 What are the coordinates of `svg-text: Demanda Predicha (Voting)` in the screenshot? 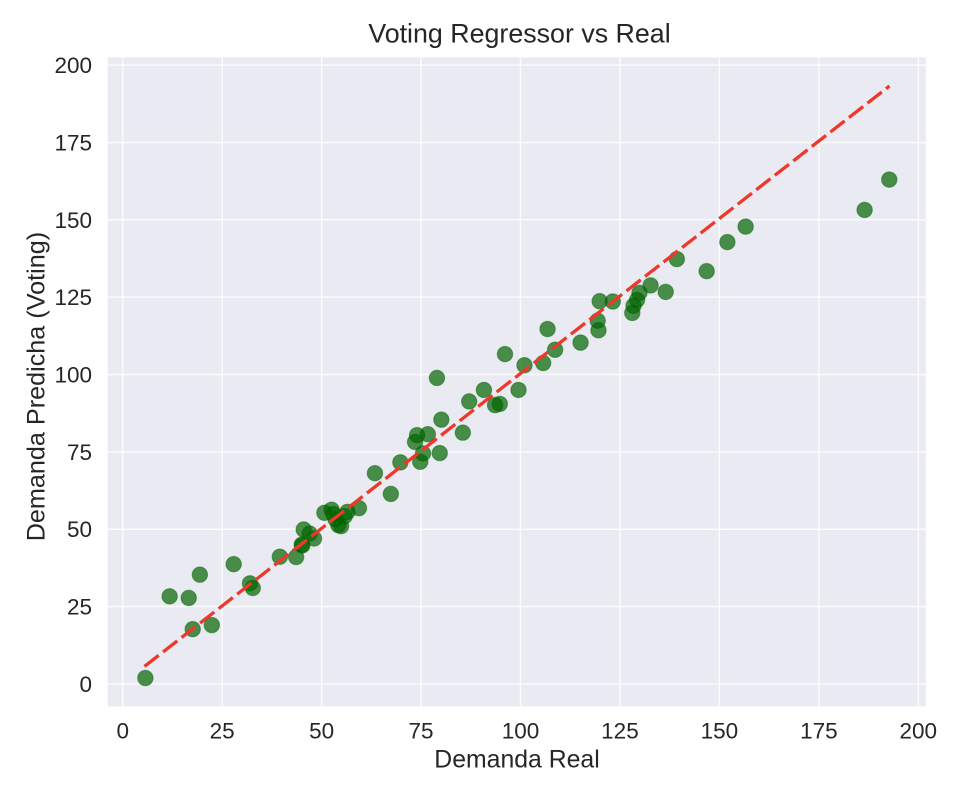 It's located at (37, 386).